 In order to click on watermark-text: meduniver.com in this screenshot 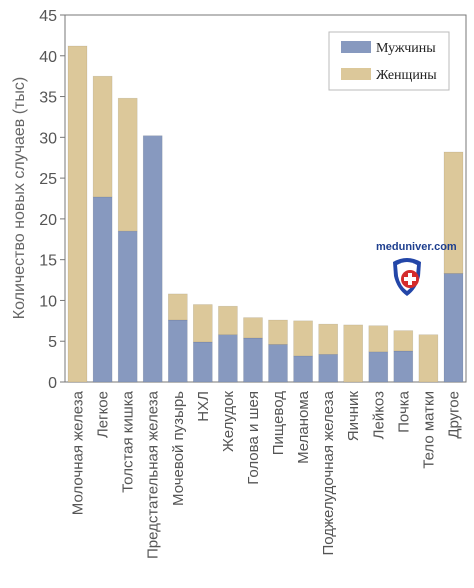, I will do `click(416, 247)`.